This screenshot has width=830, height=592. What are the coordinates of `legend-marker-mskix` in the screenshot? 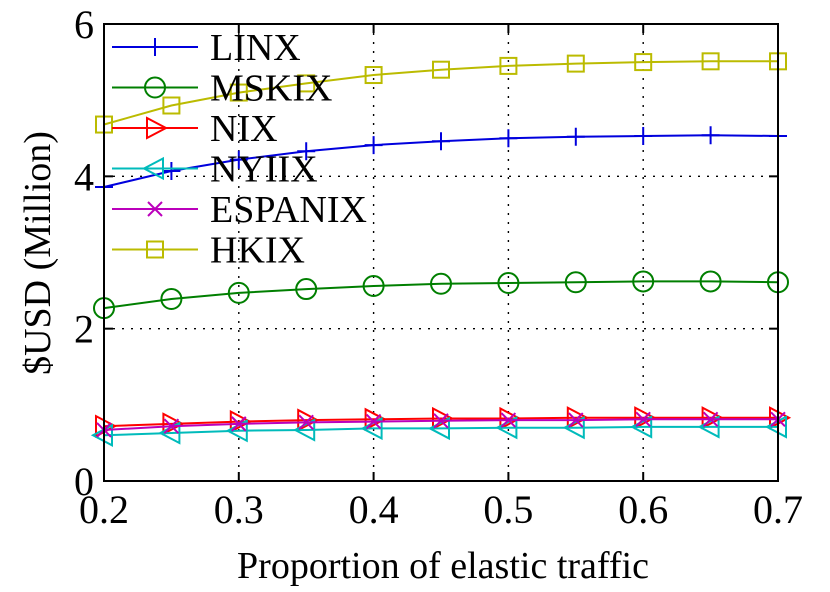 It's located at (155, 87).